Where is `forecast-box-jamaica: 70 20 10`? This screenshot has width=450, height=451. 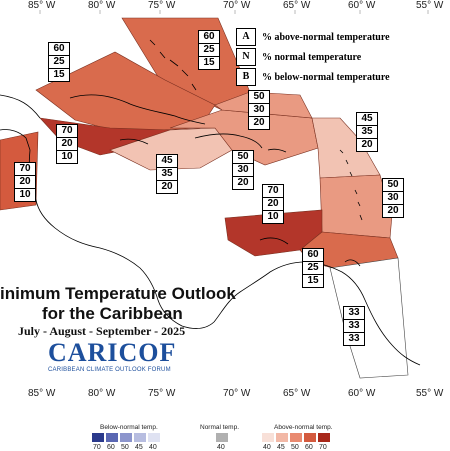
forecast-box-jamaica: 70 20 10 is located at coordinates (67, 144).